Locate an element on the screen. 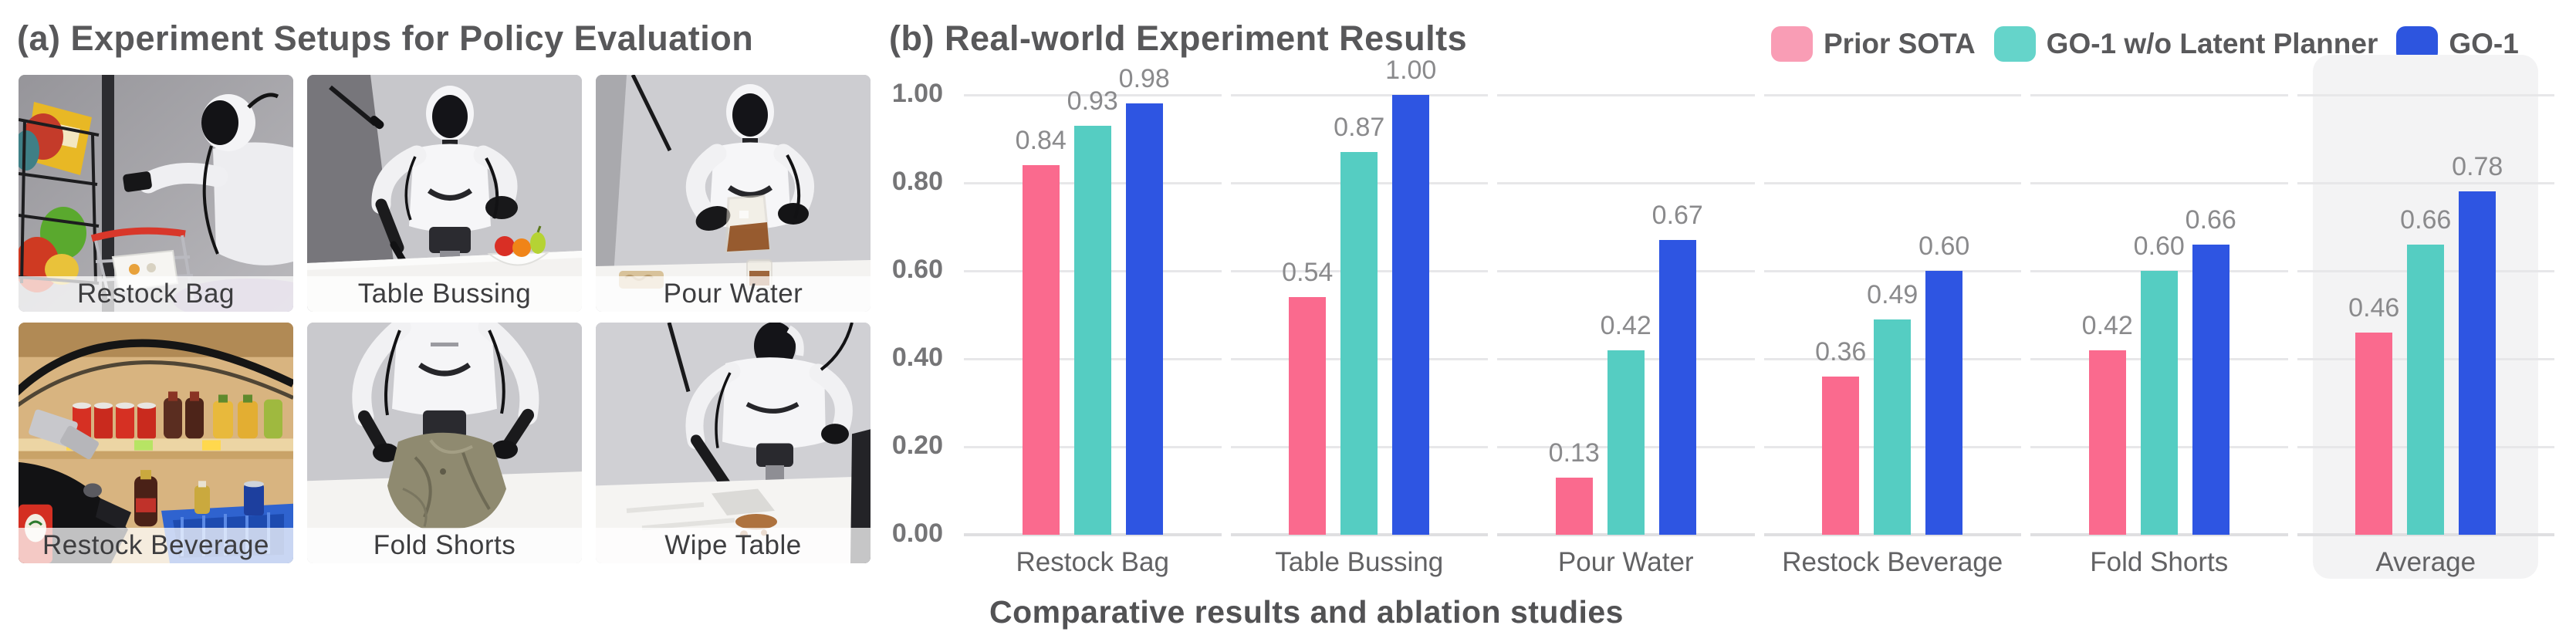 Image resolution: width=2576 pixels, height=642 pixels. photo-tile-restock-beverage: Restock Beverage is located at coordinates (156, 443).